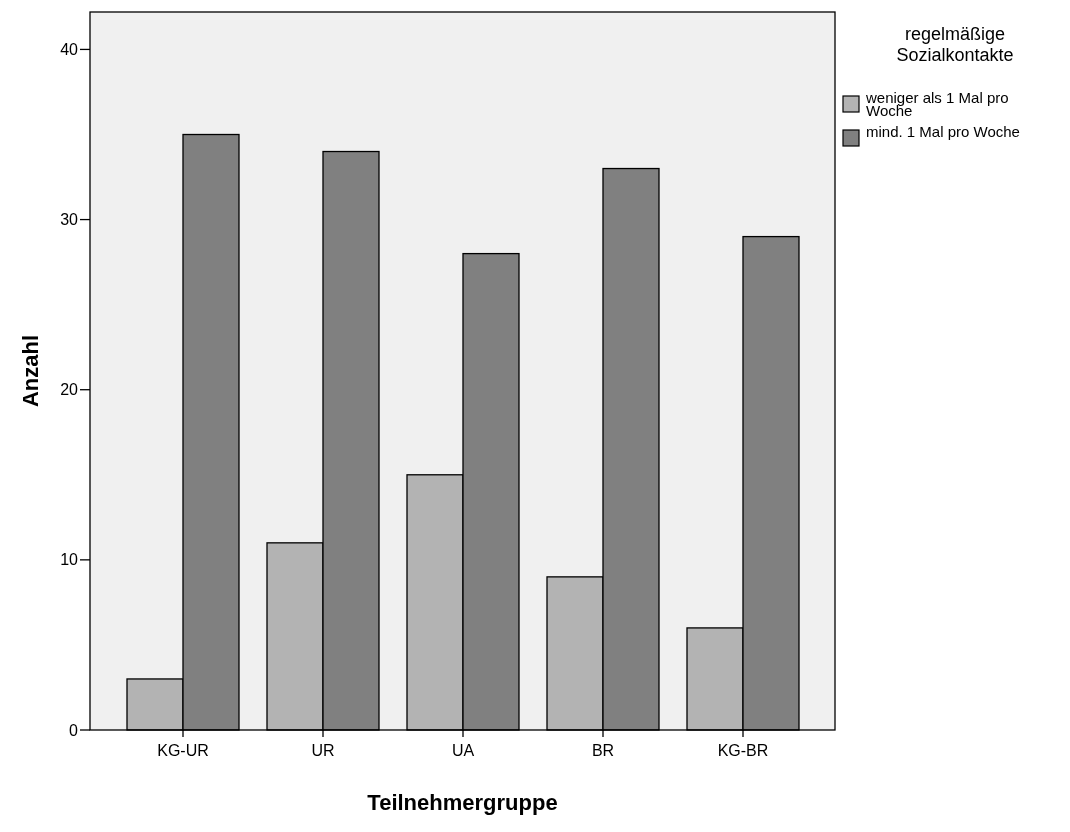  I want to click on x-tick-label: KG-BR, so click(743, 750).